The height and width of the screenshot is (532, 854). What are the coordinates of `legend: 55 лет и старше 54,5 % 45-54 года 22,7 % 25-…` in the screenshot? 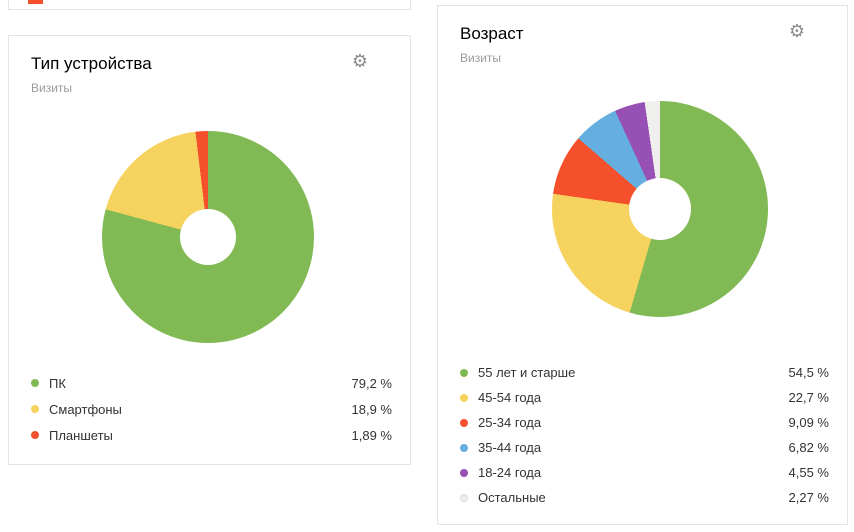 It's located at (644, 435).